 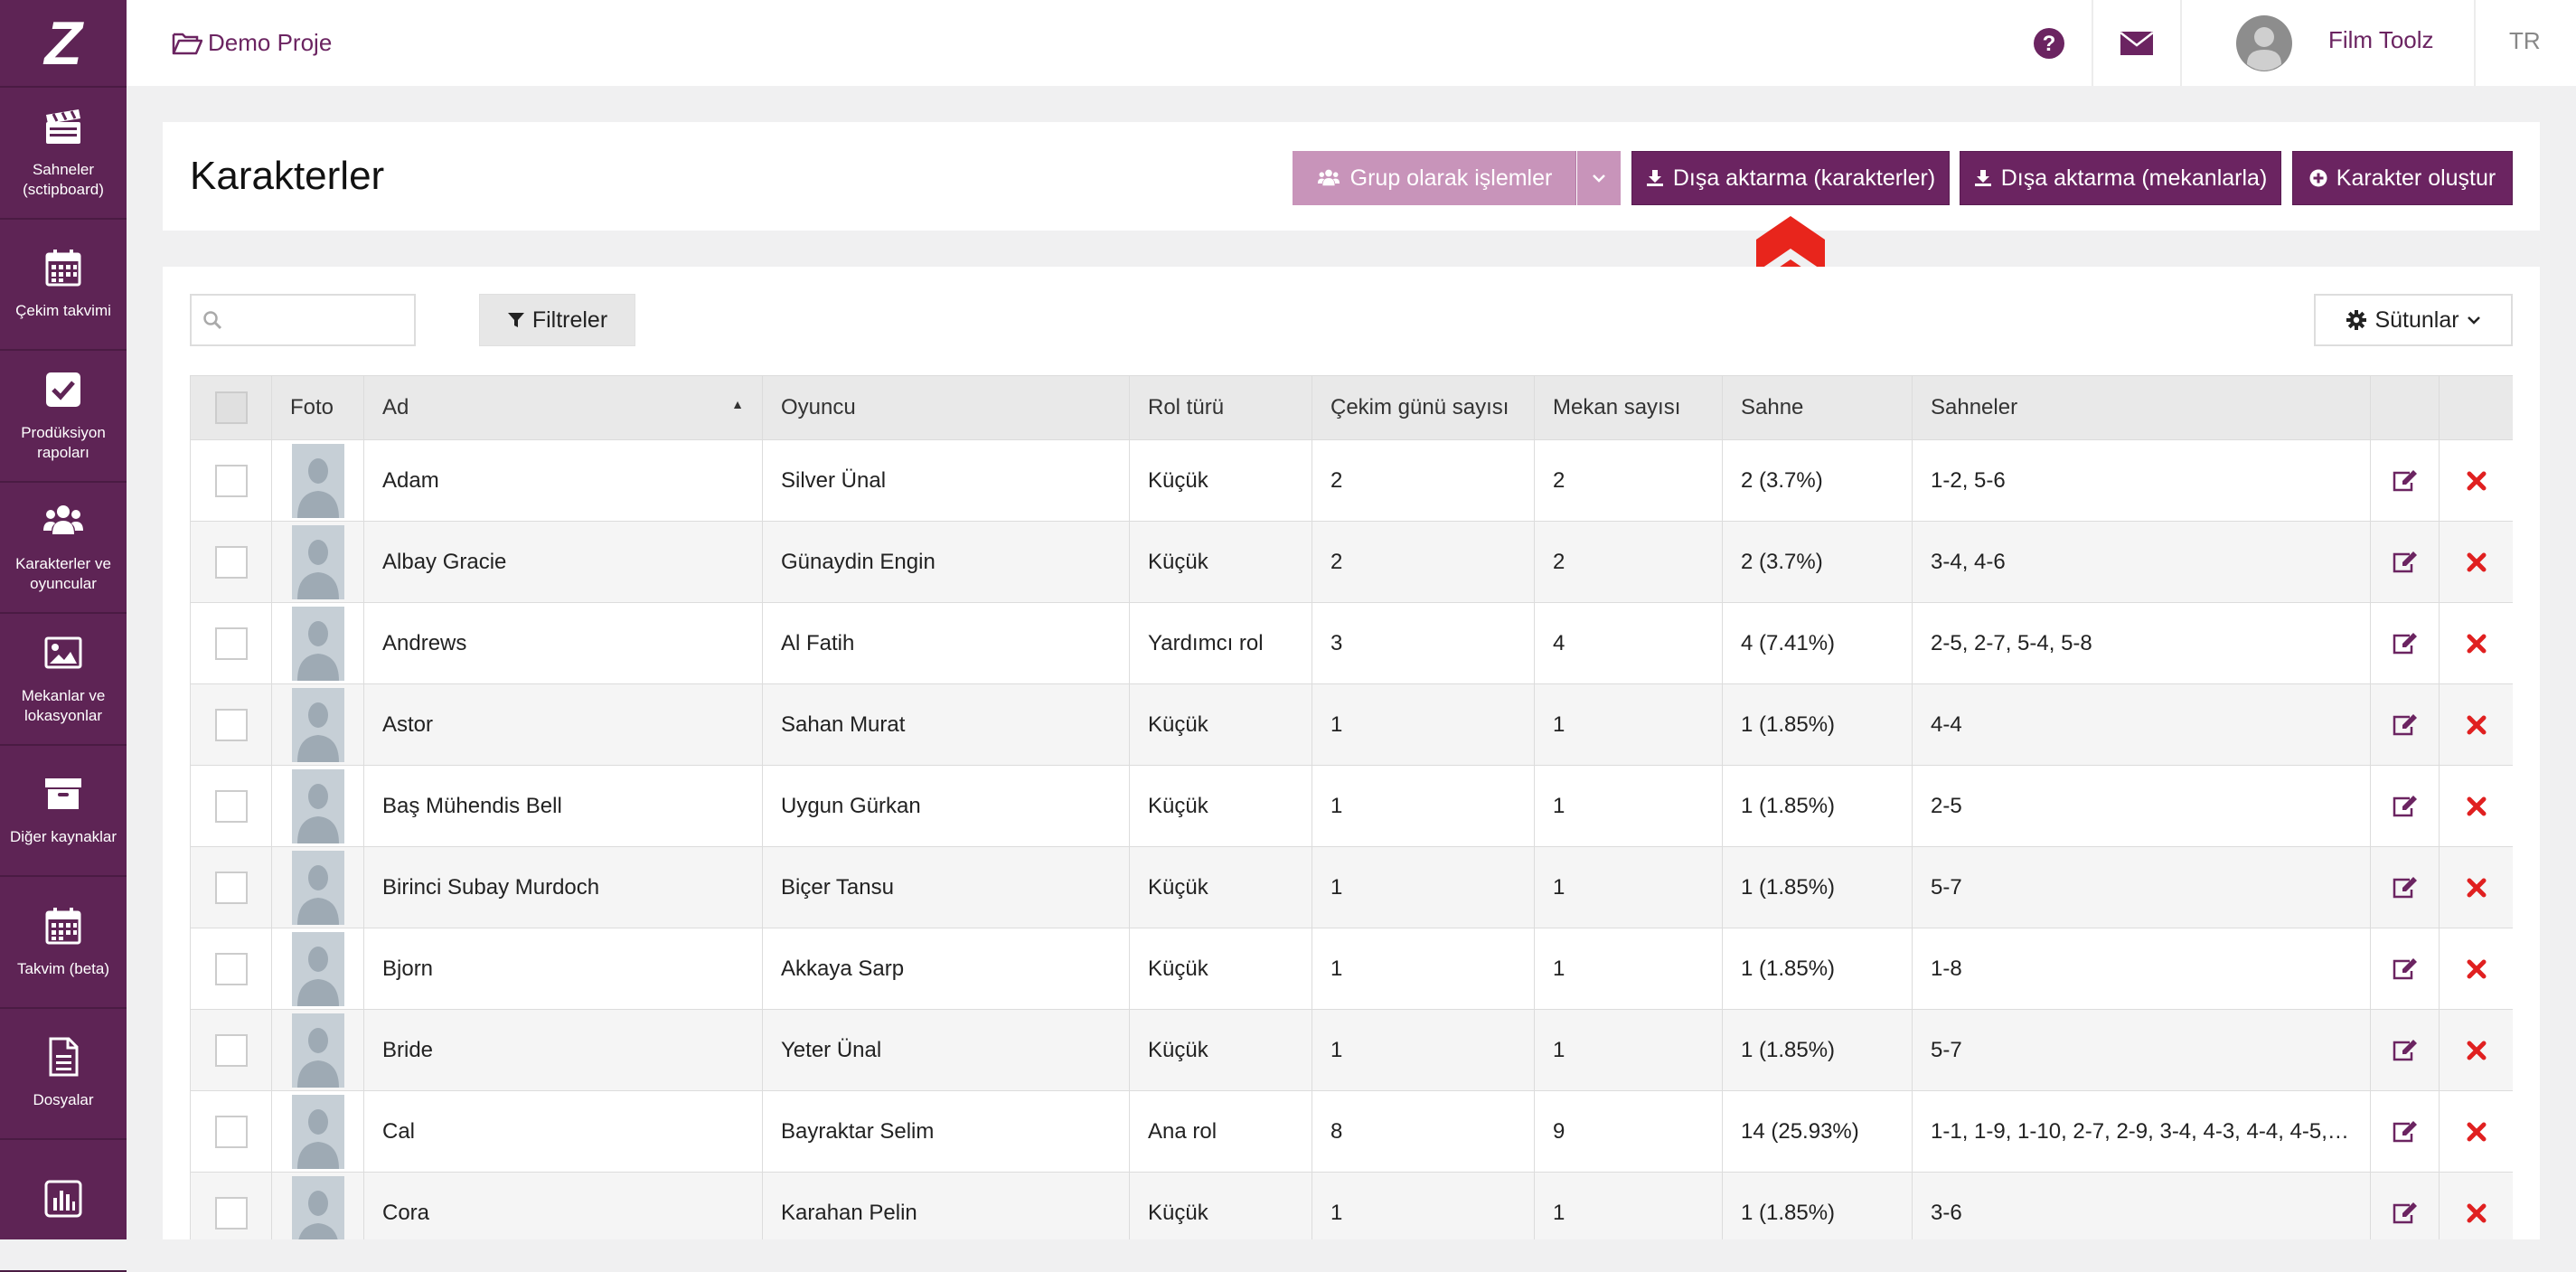 I want to click on columns-button: Sütunlar, so click(x=2414, y=320).